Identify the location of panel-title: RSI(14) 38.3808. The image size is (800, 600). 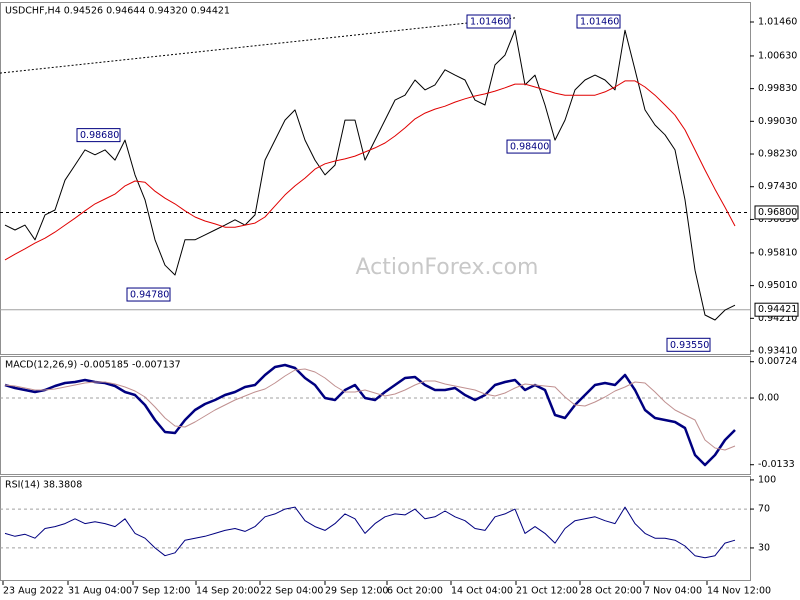
(43, 485).